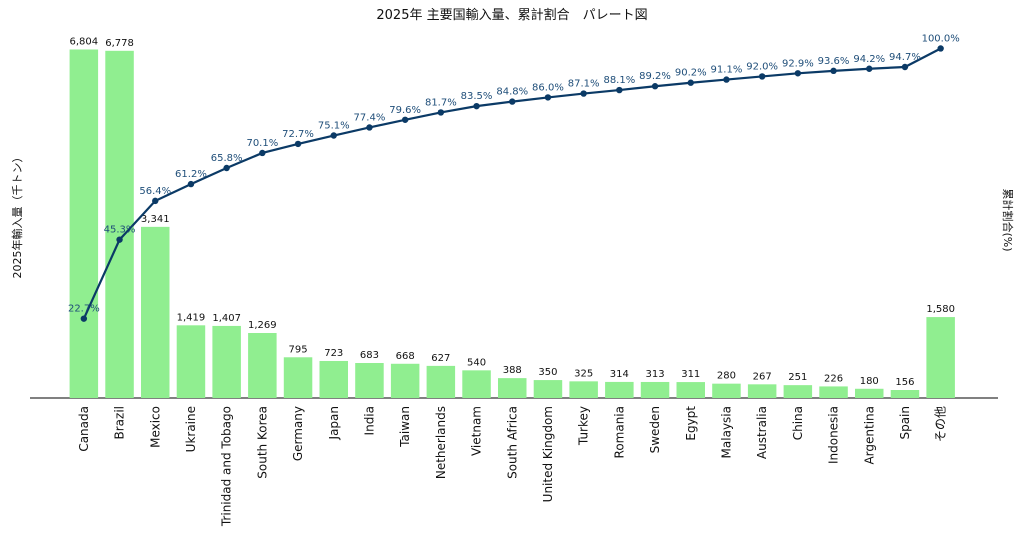  What do you see at coordinates (584, 426) in the screenshot?
I see `x-tick-label-14: Turkey` at bounding box center [584, 426].